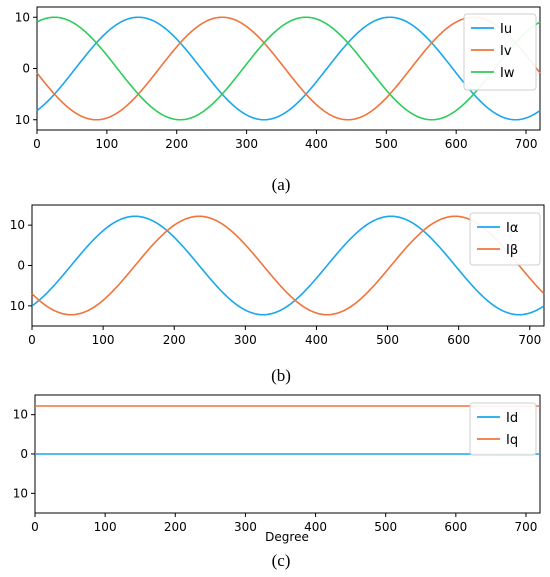 Image resolution: width=550 pixels, height=577 pixels. What do you see at coordinates (455, 527) in the screenshot?
I see `panel-c-x-tick-label-6: 600` at bounding box center [455, 527].